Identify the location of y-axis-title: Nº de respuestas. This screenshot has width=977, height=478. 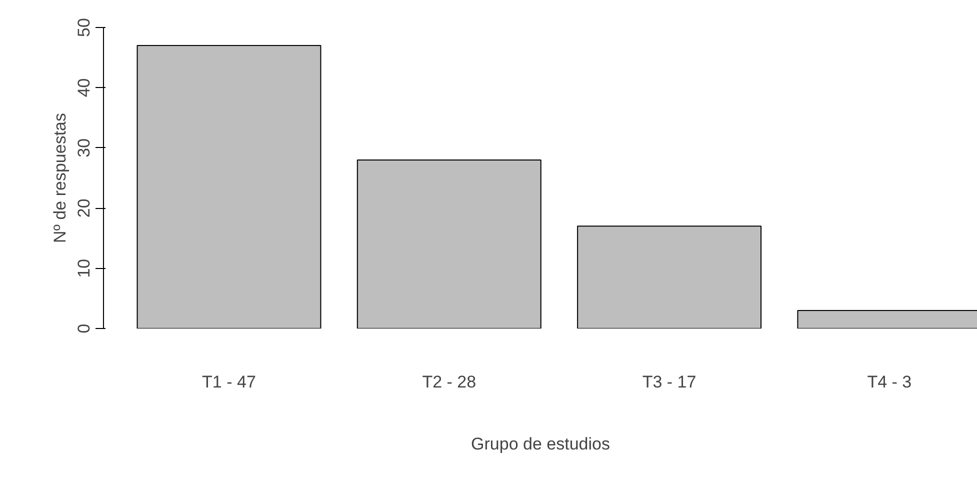
(60, 178).